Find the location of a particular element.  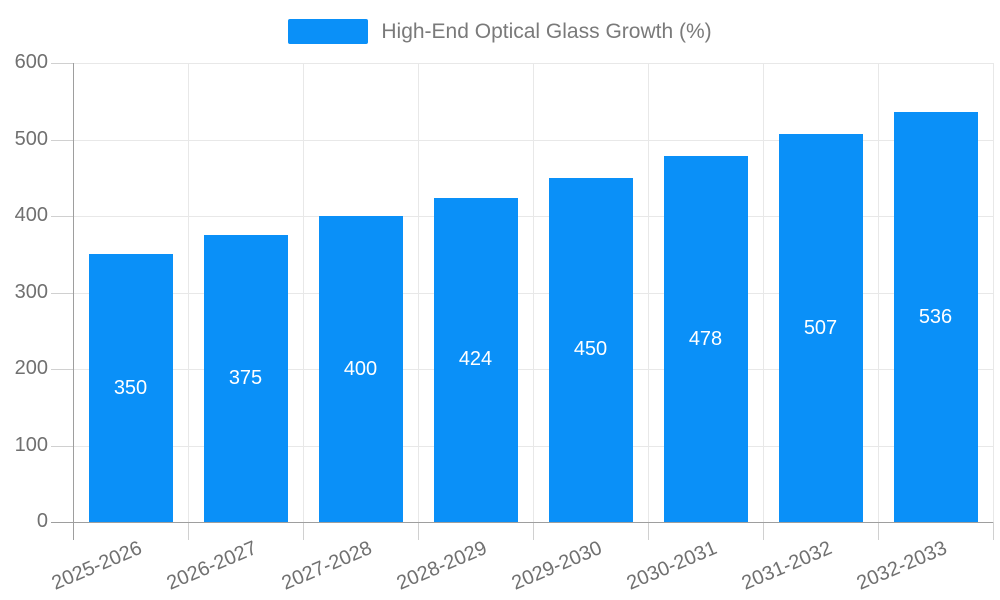

x-tick-label: 2031-2032 is located at coordinates (787, 566).